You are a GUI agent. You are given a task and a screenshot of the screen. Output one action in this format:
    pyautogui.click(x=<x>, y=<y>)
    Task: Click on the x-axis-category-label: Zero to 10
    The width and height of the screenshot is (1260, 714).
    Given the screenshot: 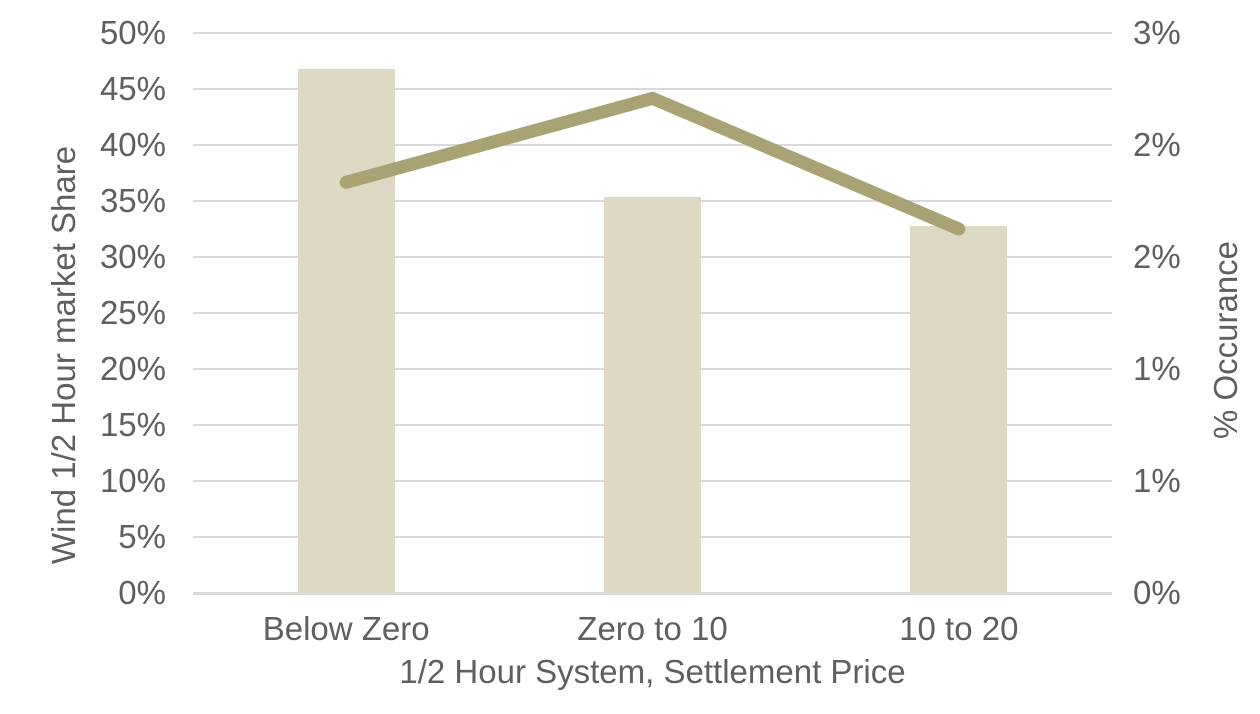 What is the action you would take?
    pyautogui.click(x=652, y=628)
    